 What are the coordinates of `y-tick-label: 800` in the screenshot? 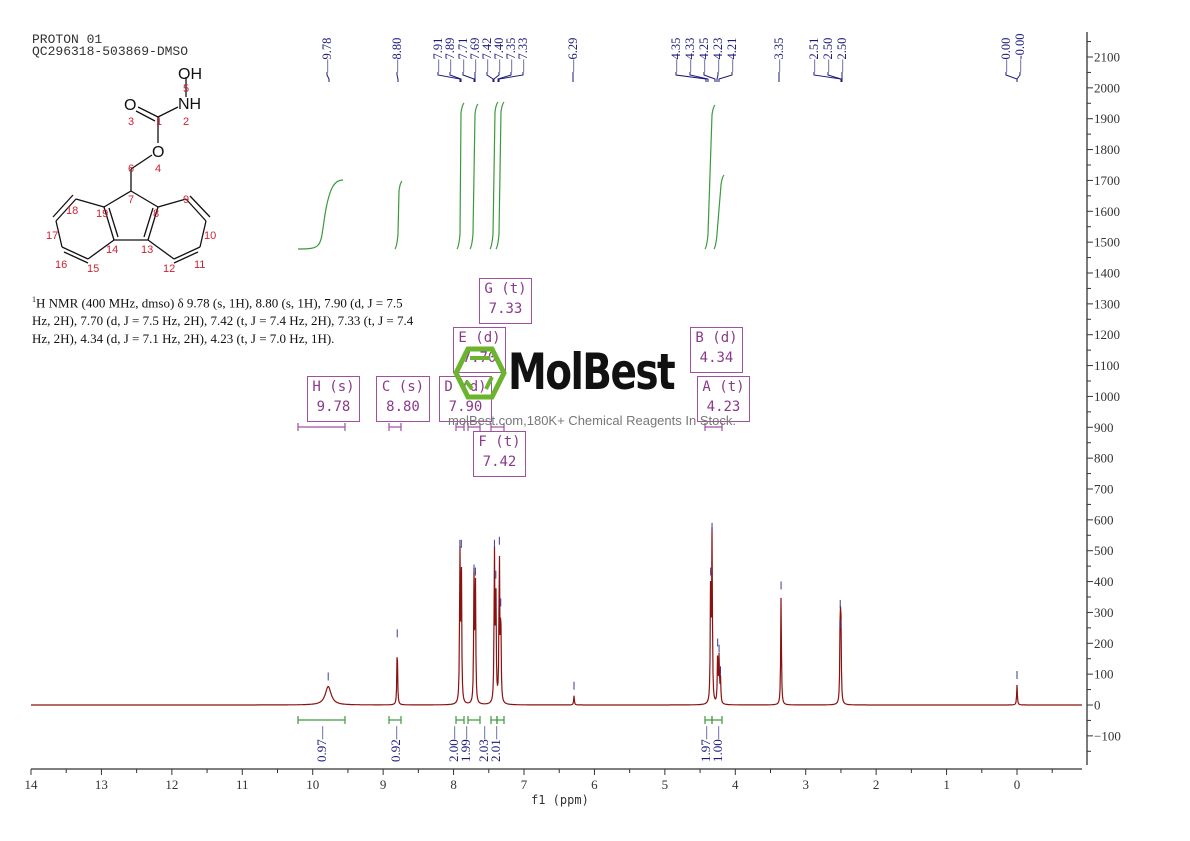 It's located at (1104, 458).